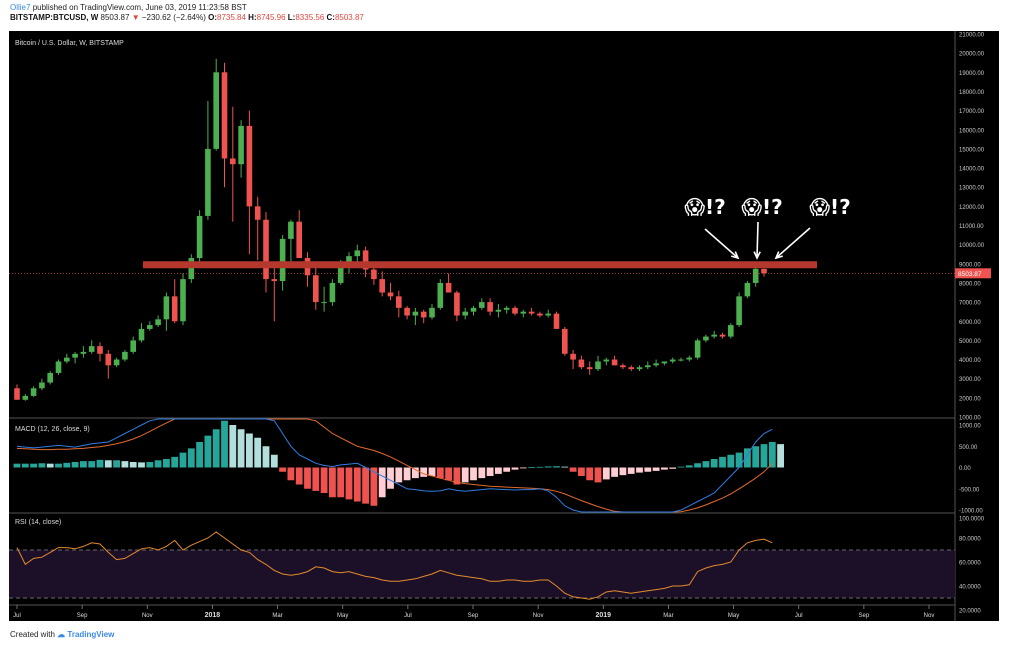  Describe the element at coordinates (965, 469) in the screenshot. I see `macd-tick-label: 0.00` at that location.